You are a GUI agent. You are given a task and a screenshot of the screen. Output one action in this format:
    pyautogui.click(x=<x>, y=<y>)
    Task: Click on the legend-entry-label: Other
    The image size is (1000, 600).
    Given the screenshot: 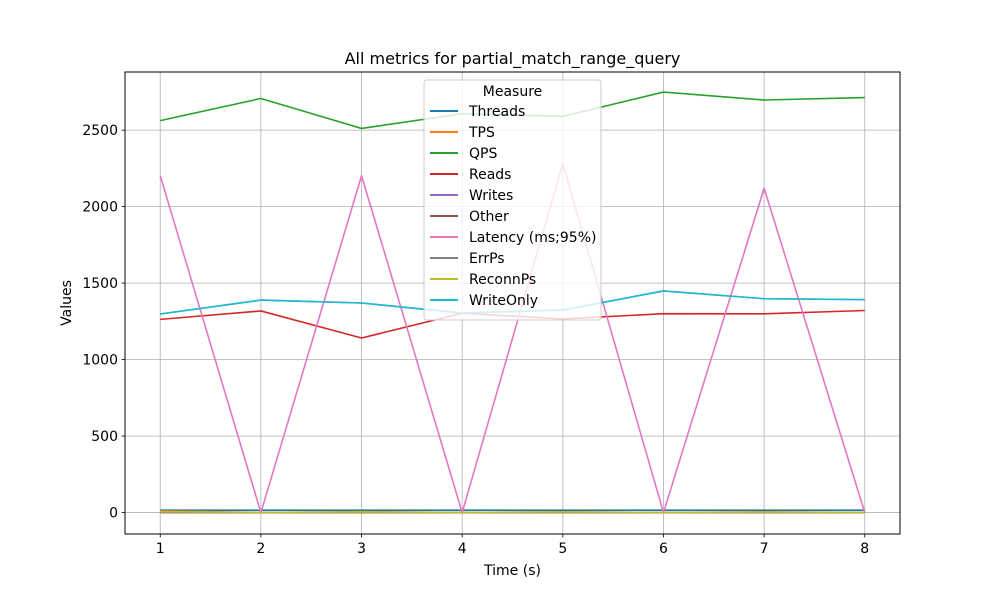 What is the action you would take?
    pyautogui.click(x=489, y=217)
    